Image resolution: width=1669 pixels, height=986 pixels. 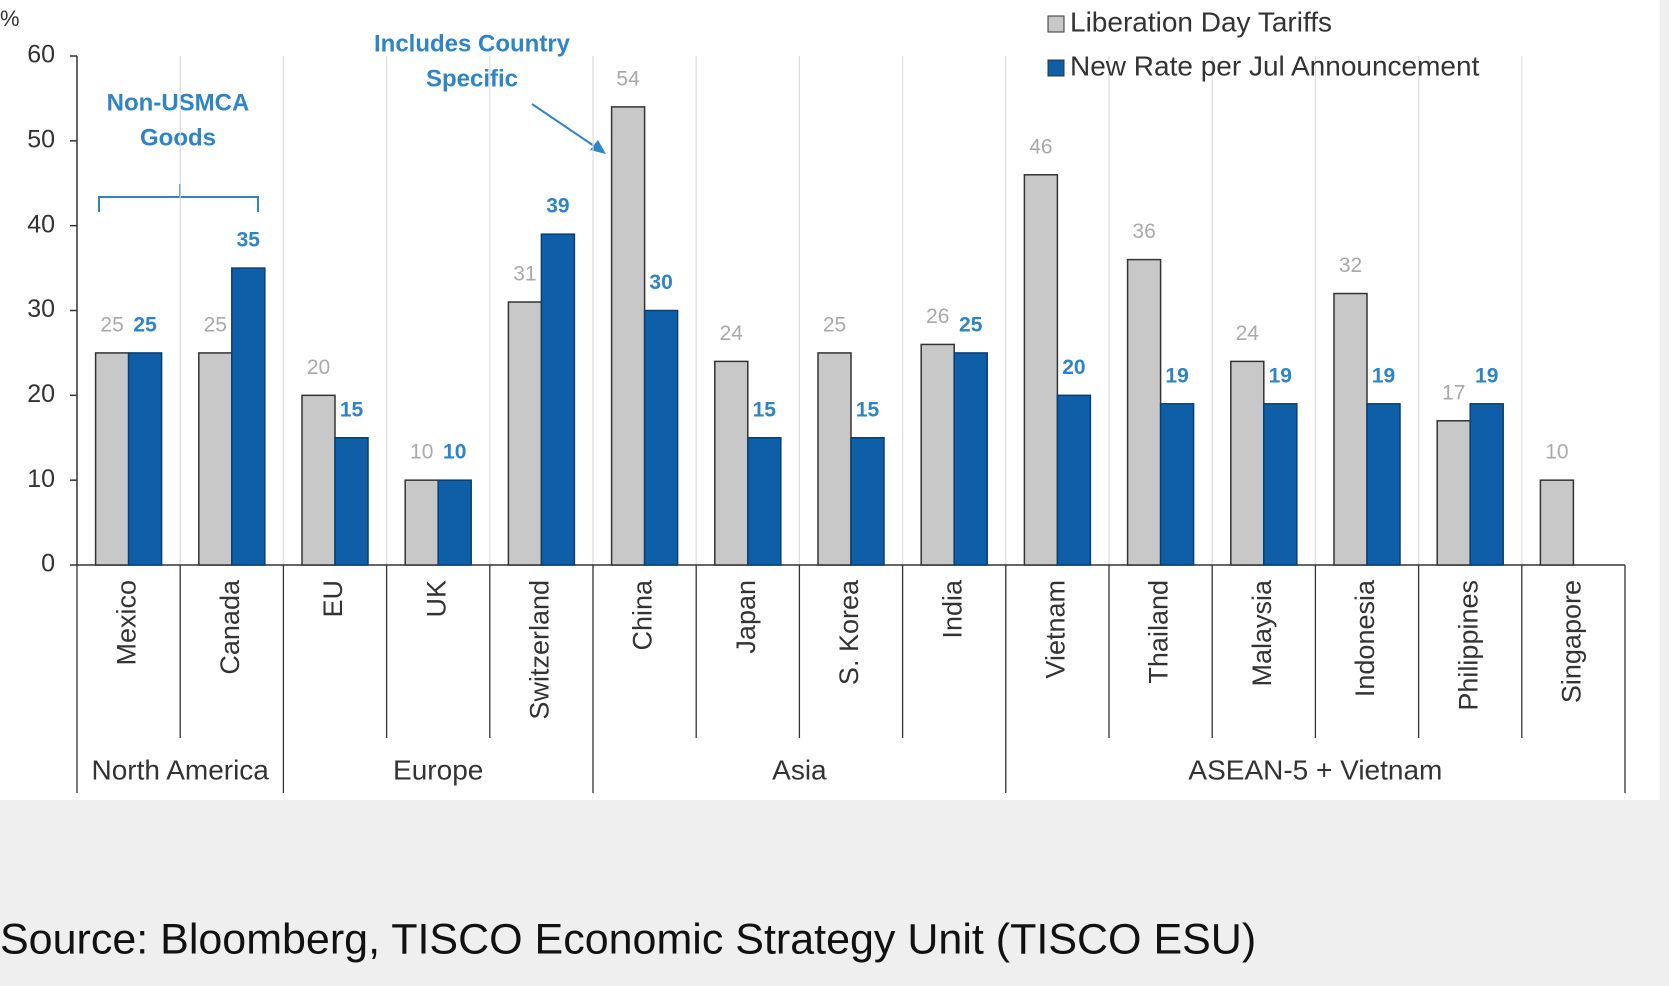 I want to click on group-label: North America, so click(x=180, y=769).